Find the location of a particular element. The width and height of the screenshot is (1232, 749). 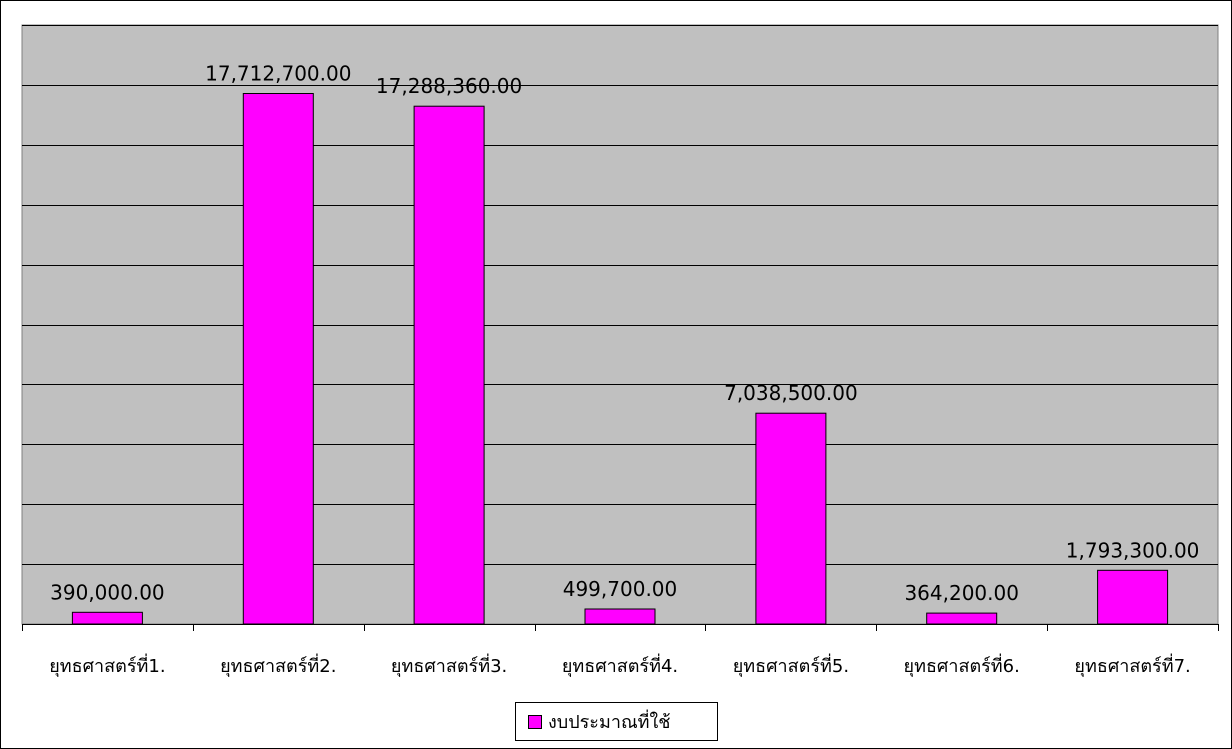

data-label: 7,038,500.00 is located at coordinates (791, 393).